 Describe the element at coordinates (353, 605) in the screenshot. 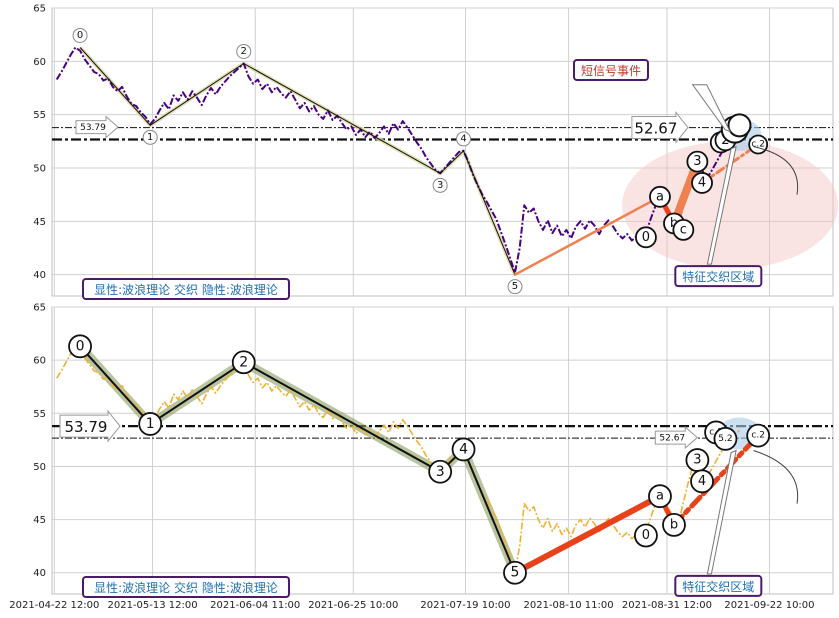

I see `xtick-label: 2021-06-25 10:00` at that location.